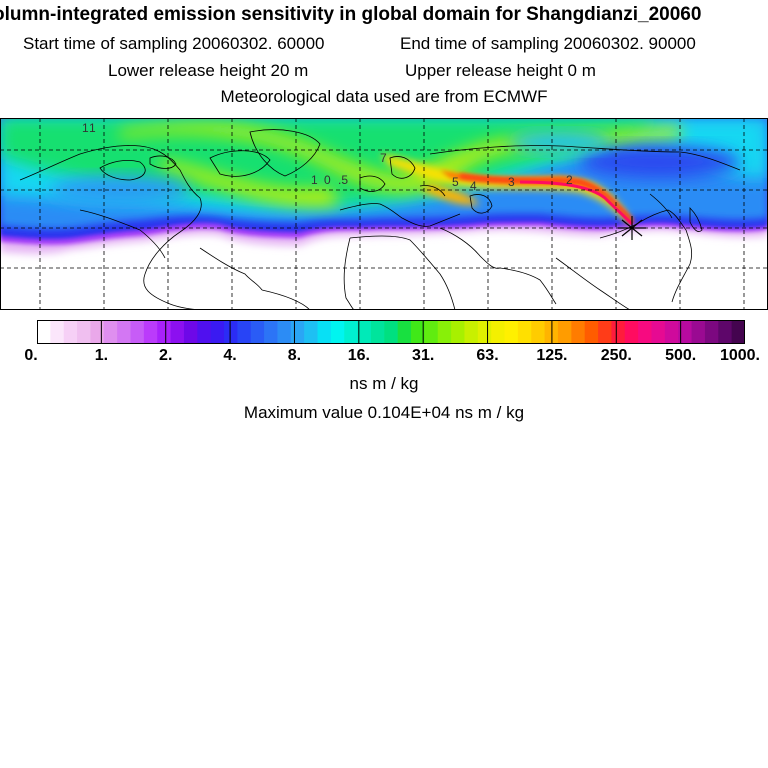 This screenshot has width=768, height=768. Describe the element at coordinates (343, 180) in the screenshot. I see `contour-label-05: .5` at that location.